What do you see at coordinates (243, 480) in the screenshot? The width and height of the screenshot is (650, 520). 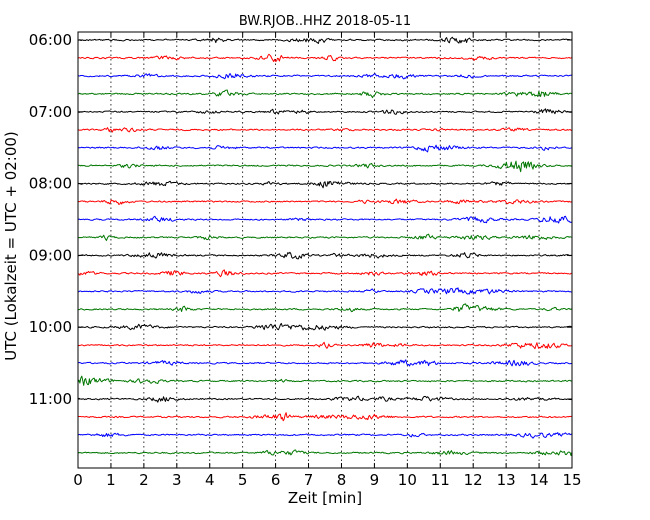 I see `x-tick-label-5: 5` at bounding box center [243, 480].